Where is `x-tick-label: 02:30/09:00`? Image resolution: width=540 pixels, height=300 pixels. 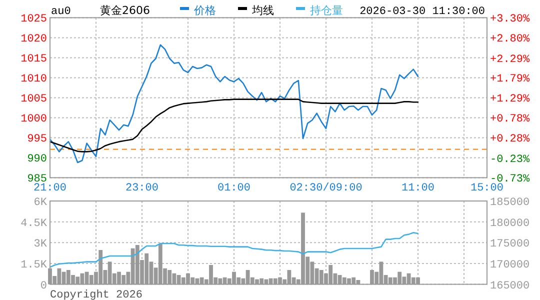 x-tick-label: 02:30/09:00 is located at coordinates (326, 188).